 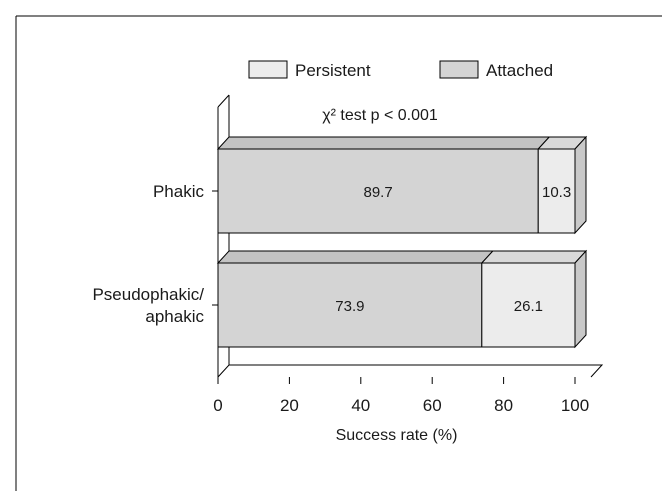 I want to click on data-label: 26.1, so click(x=528, y=306).